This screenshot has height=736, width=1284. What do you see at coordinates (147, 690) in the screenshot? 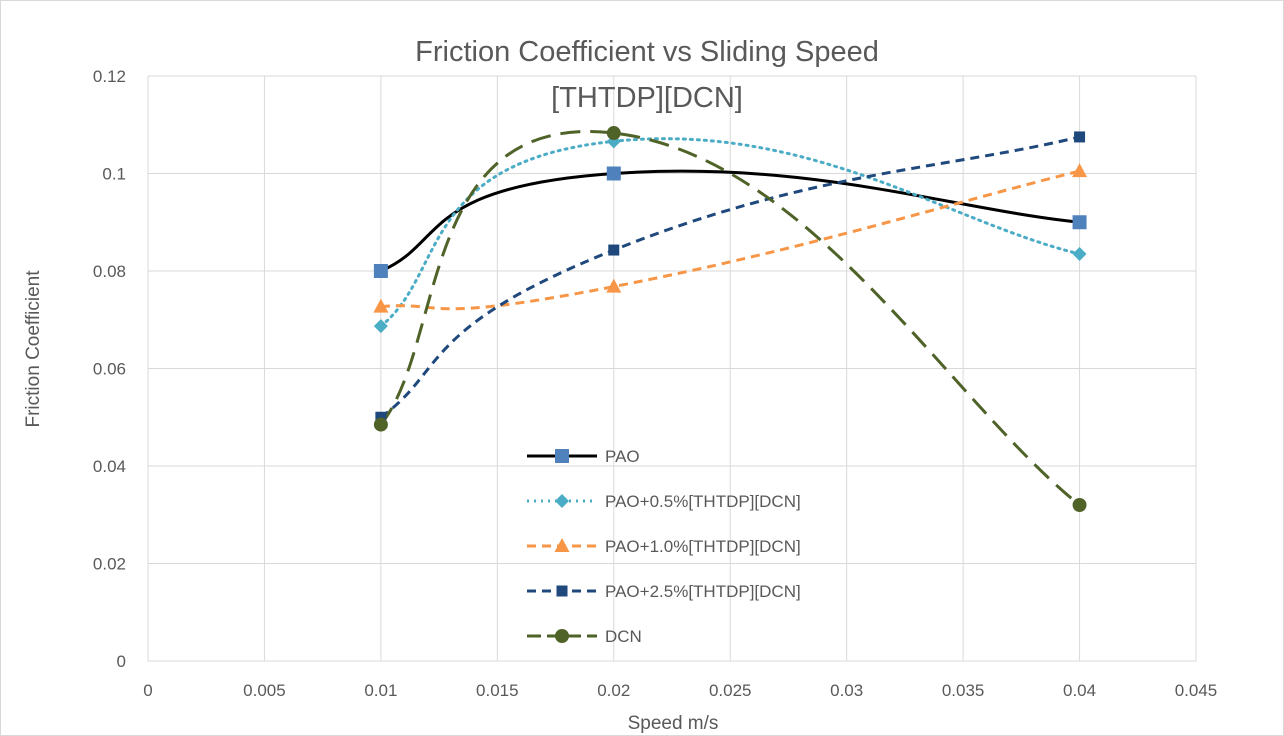
I see `x-tick-label: 0` at bounding box center [147, 690].